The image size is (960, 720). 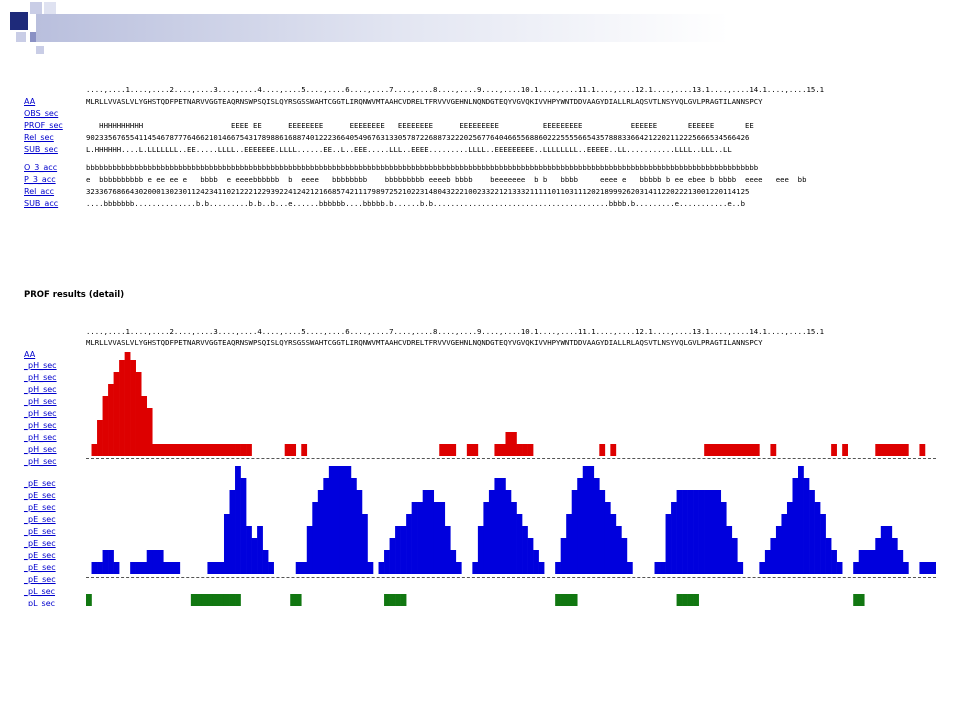 What do you see at coordinates (41, 113) in the screenshot?
I see `row-label: OBS_sec` at bounding box center [41, 113].